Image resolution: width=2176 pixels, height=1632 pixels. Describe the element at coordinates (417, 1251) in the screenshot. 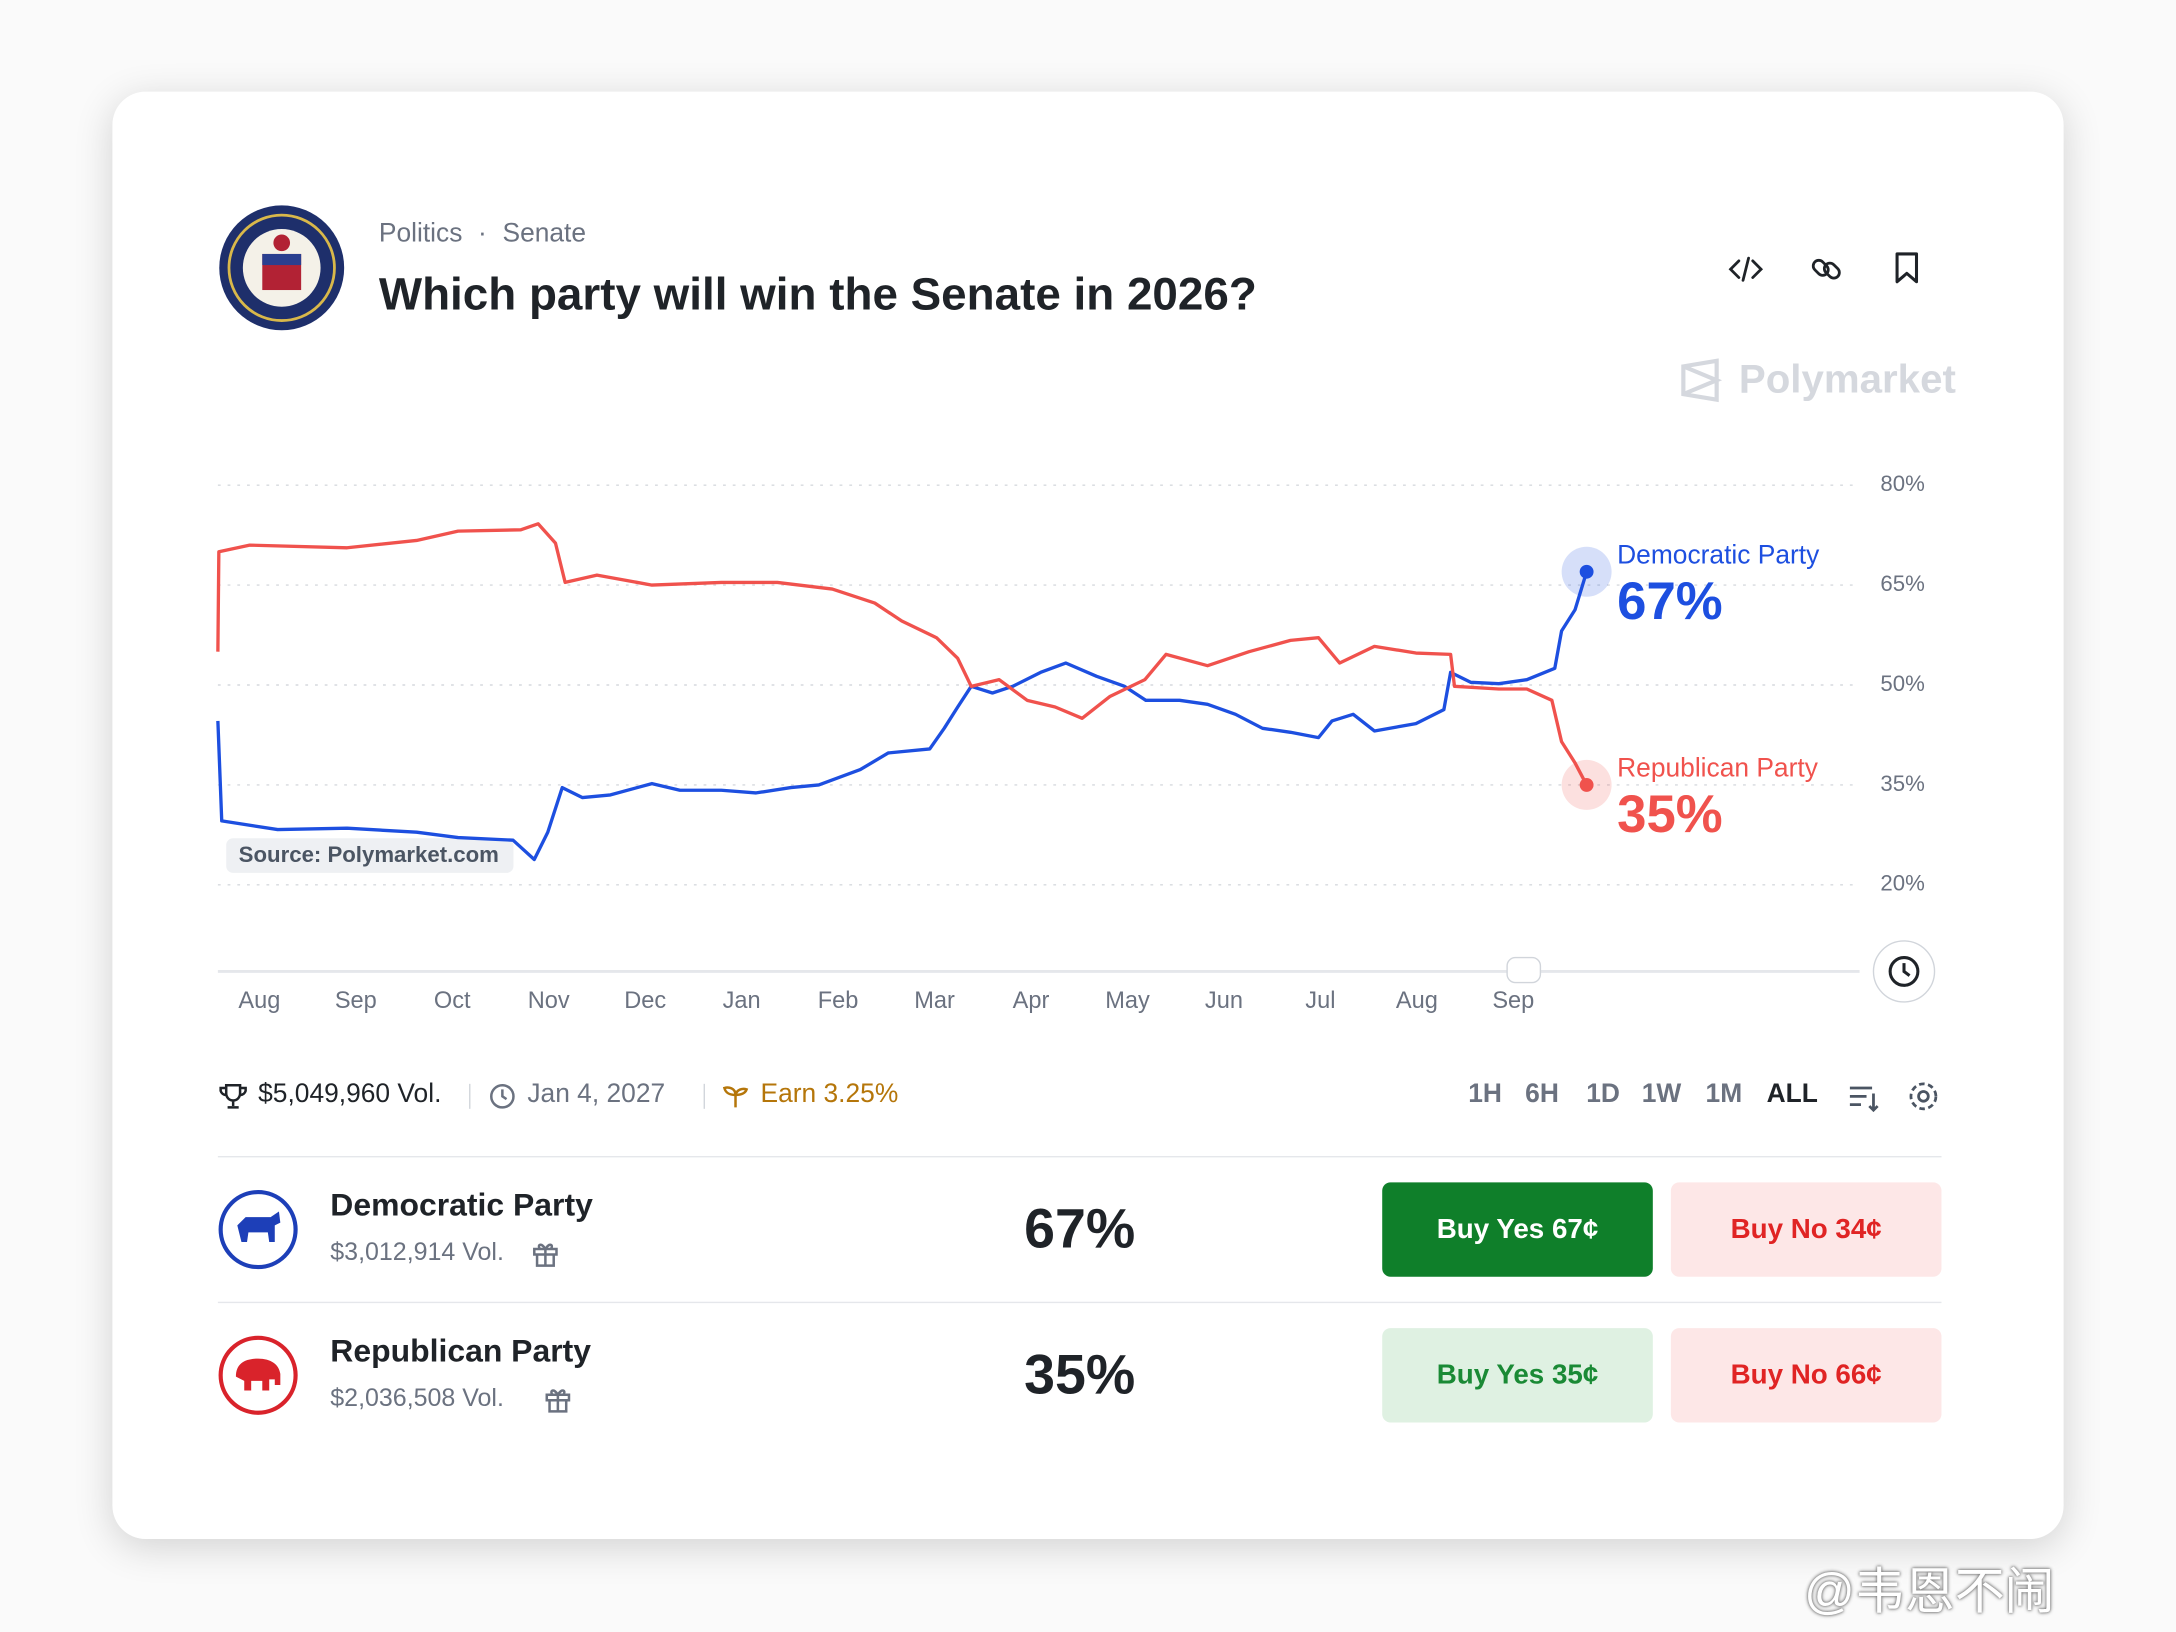

I see `outcome-volume: $3,012,914 Vol.` at that location.